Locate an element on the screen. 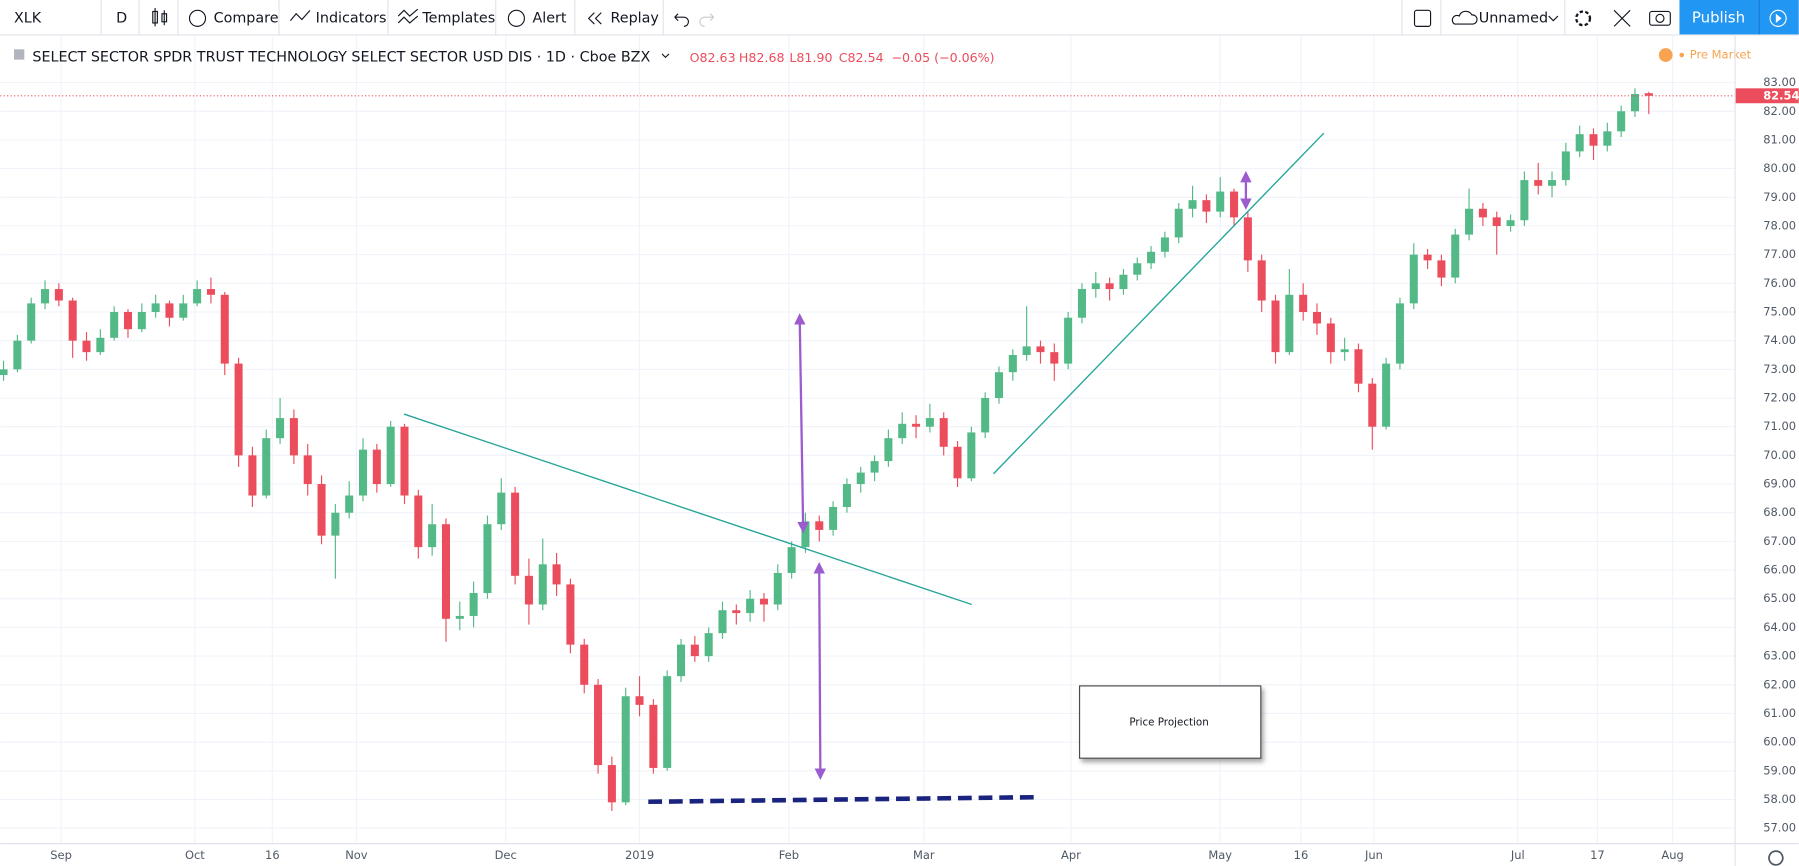 This screenshot has width=1799, height=866. cloud-icon is located at coordinates (1464, 17).